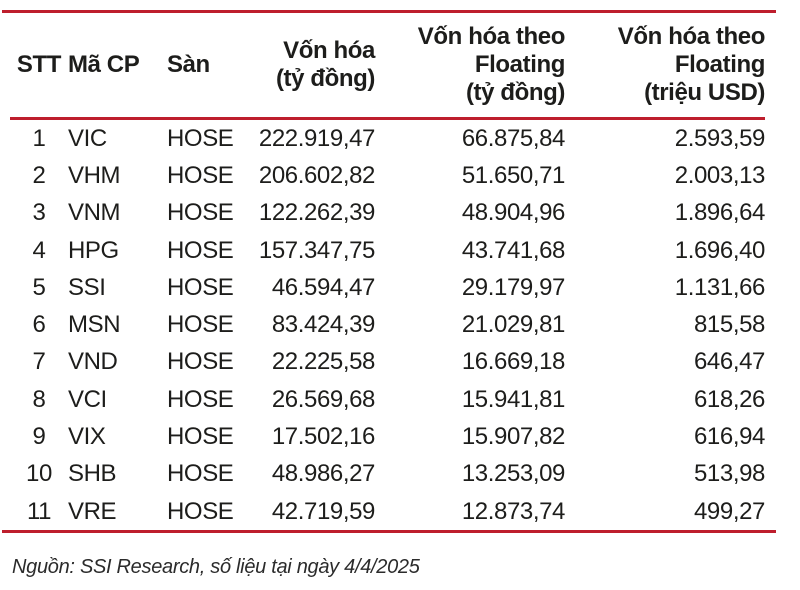 Image resolution: width=800 pixels, height=590 pixels. I want to click on cell-ticker: HPG, so click(93, 250).